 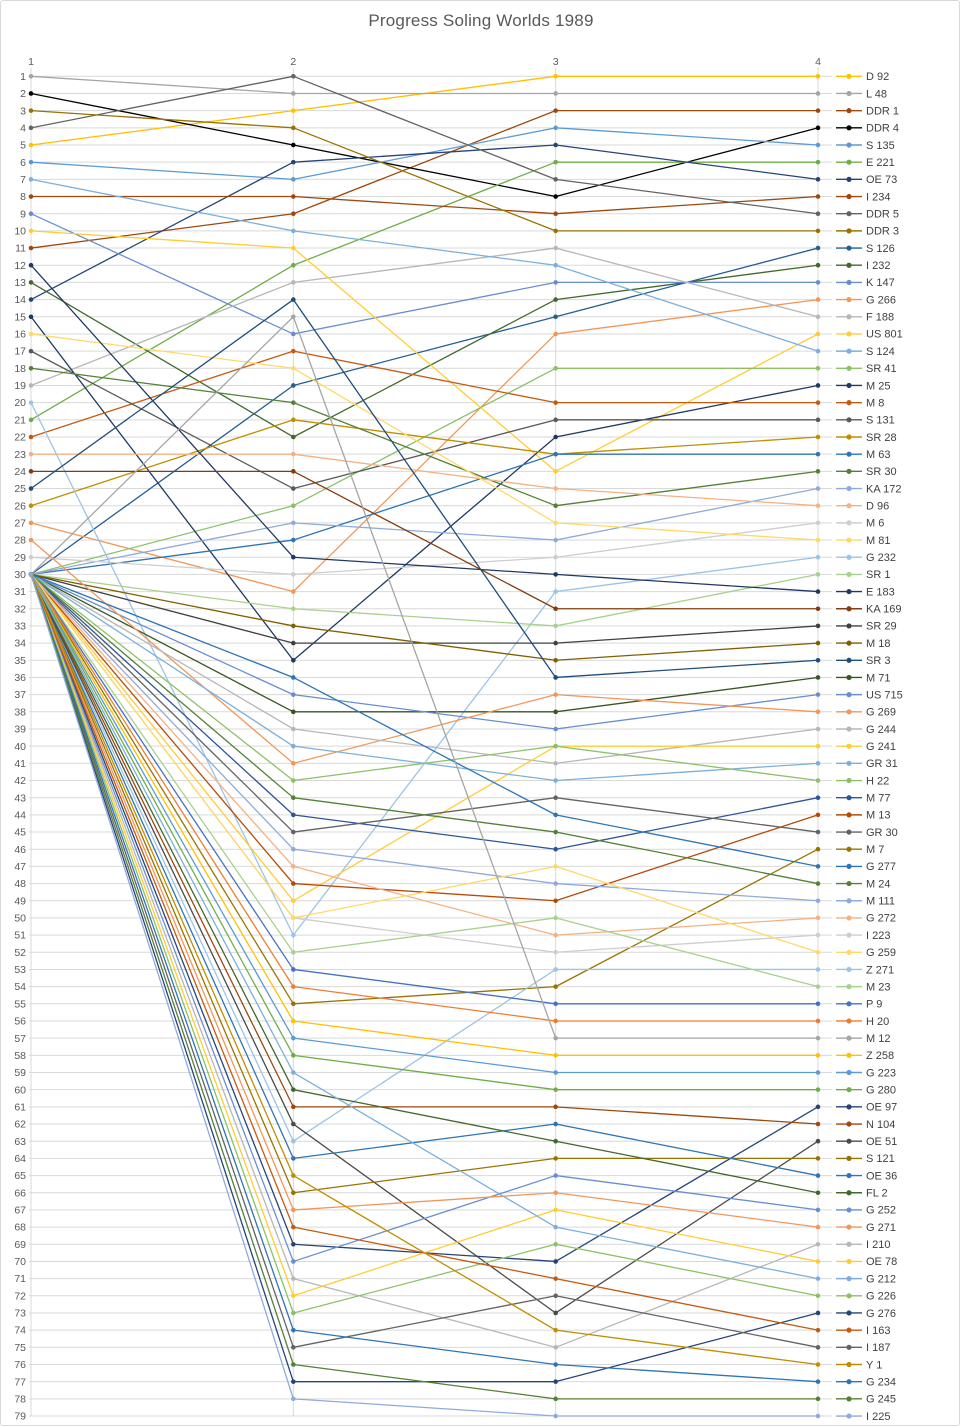 What do you see at coordinates (20, 712) in the screenshot?
I see `y-axis-tick-label: 38` at bounding box center [20, 712].